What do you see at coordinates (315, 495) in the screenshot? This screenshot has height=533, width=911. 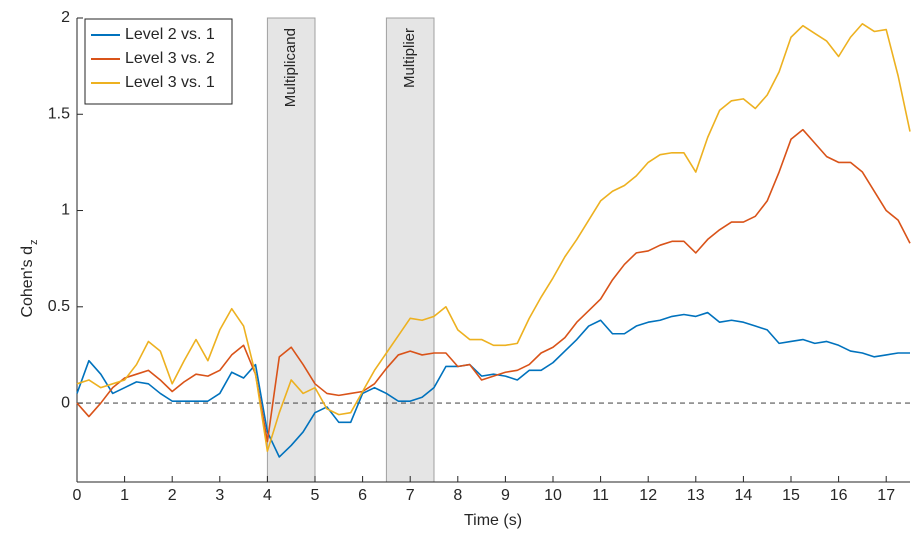 I see `x-tick-label: 5` at bounding box center [315, 495].